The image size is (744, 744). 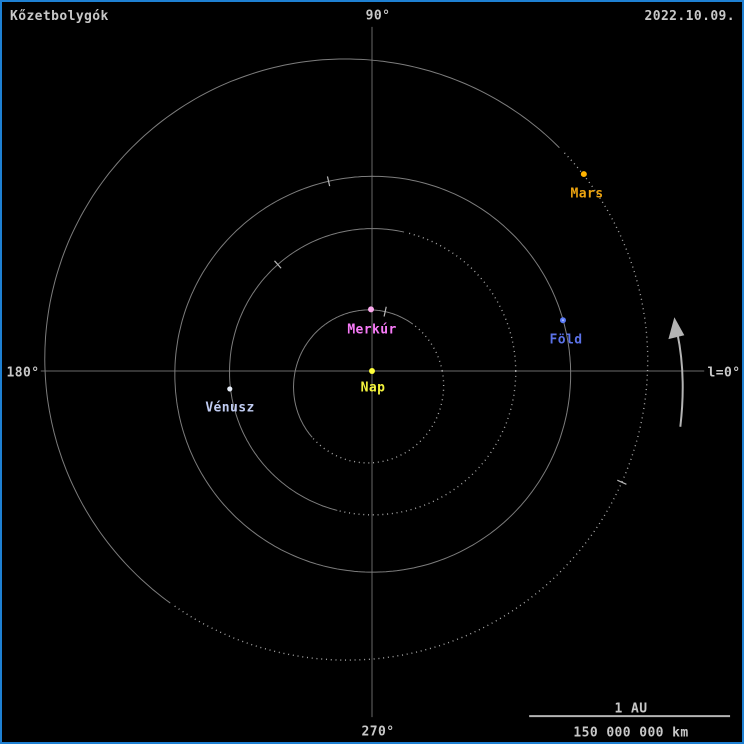 What do you see at coordinates (631, 733) in the screenshot?
I see `scale-km-label: 150 000 000 km` at bounding box center [631, 733].